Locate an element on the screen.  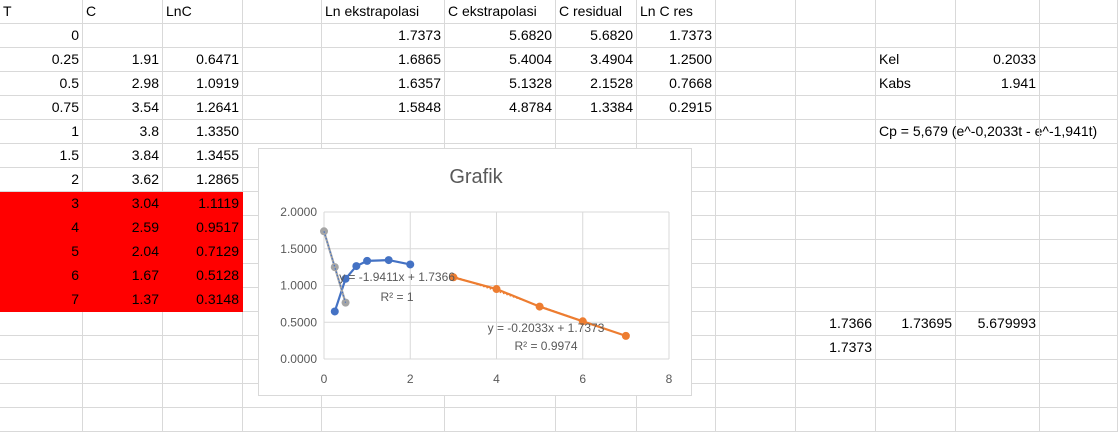
table-cell: 5.4004 is located at coordinates (500, 60).